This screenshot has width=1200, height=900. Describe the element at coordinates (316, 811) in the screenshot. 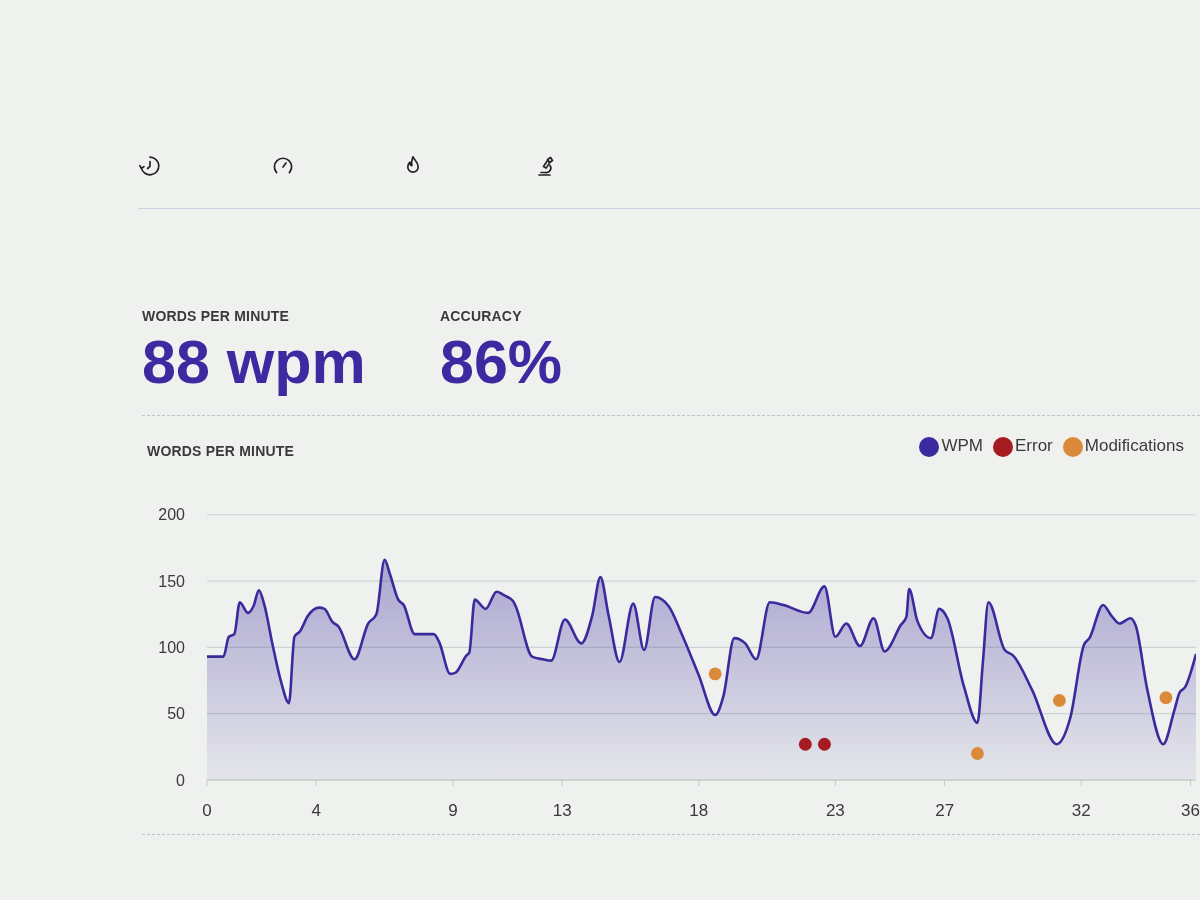

I see `x-tick-label: 4` at that location.